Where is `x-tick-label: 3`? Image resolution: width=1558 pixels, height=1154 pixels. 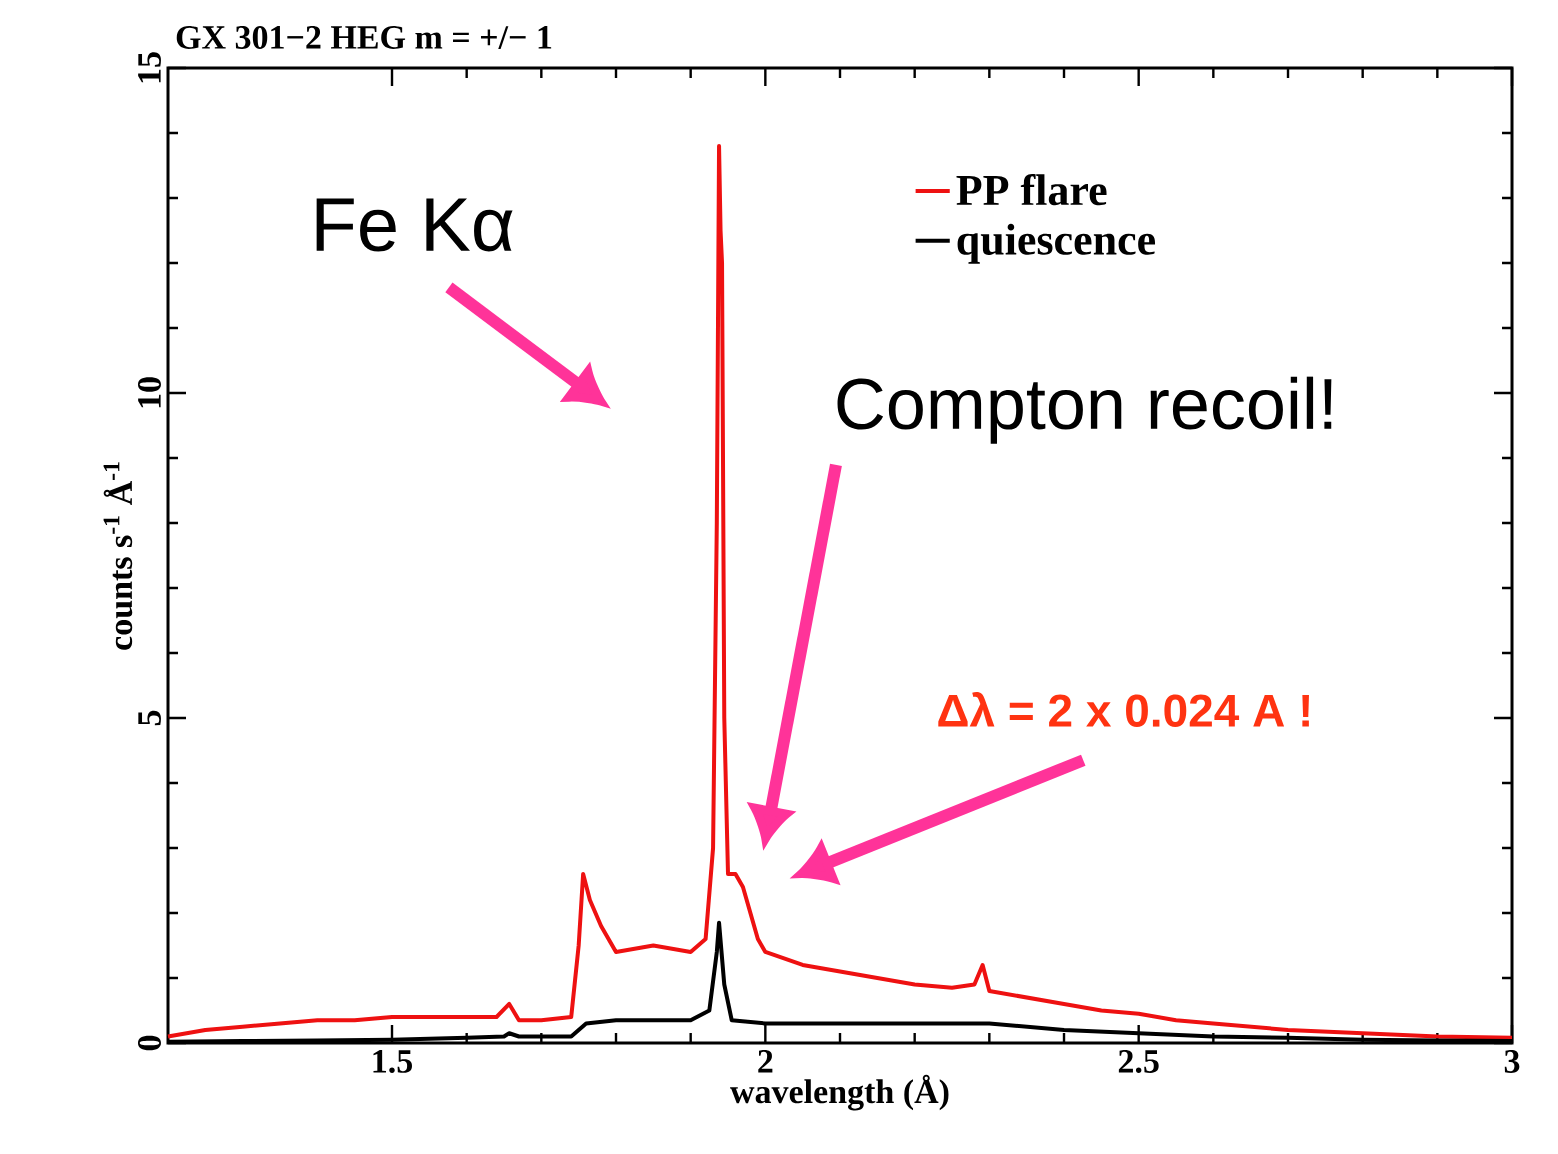
x-tick-label: 3 is located at coordinates (1512, 1061).